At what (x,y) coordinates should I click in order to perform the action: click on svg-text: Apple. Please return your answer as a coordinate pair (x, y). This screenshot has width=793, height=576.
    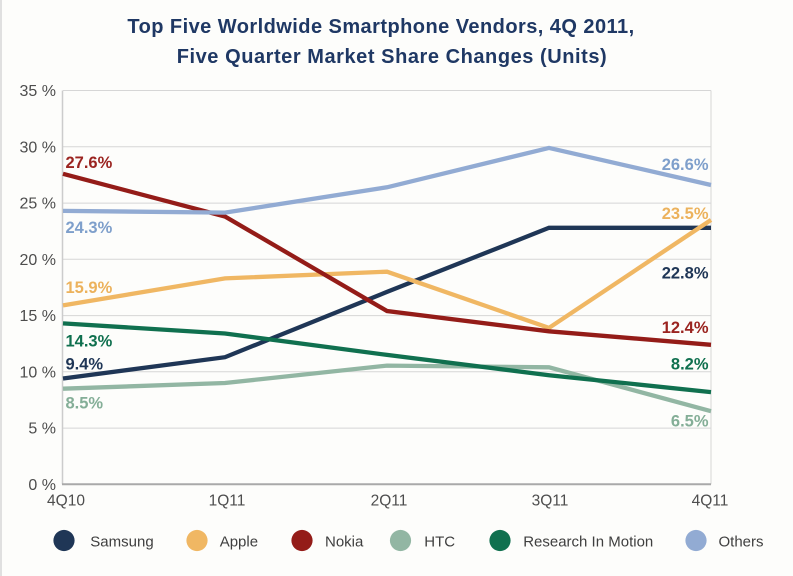
    Looking at the image, I should click on (239, 542).